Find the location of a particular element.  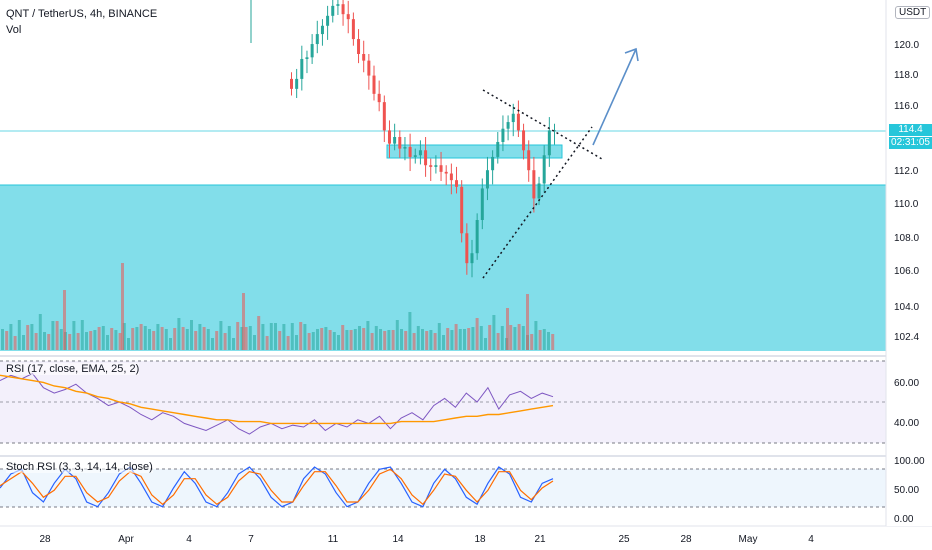

x-tick-label: 14 is located at coordinates (398, 539).